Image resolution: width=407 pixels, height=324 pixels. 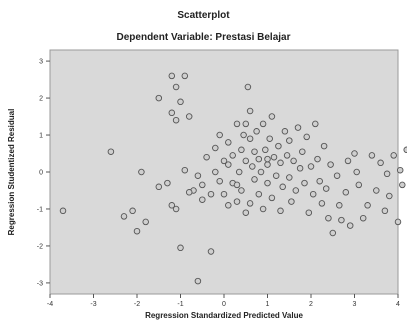 I want to click on chart-subtitle: Dependent Variable: Prestasi Belajar, so click(x=203, y=37).